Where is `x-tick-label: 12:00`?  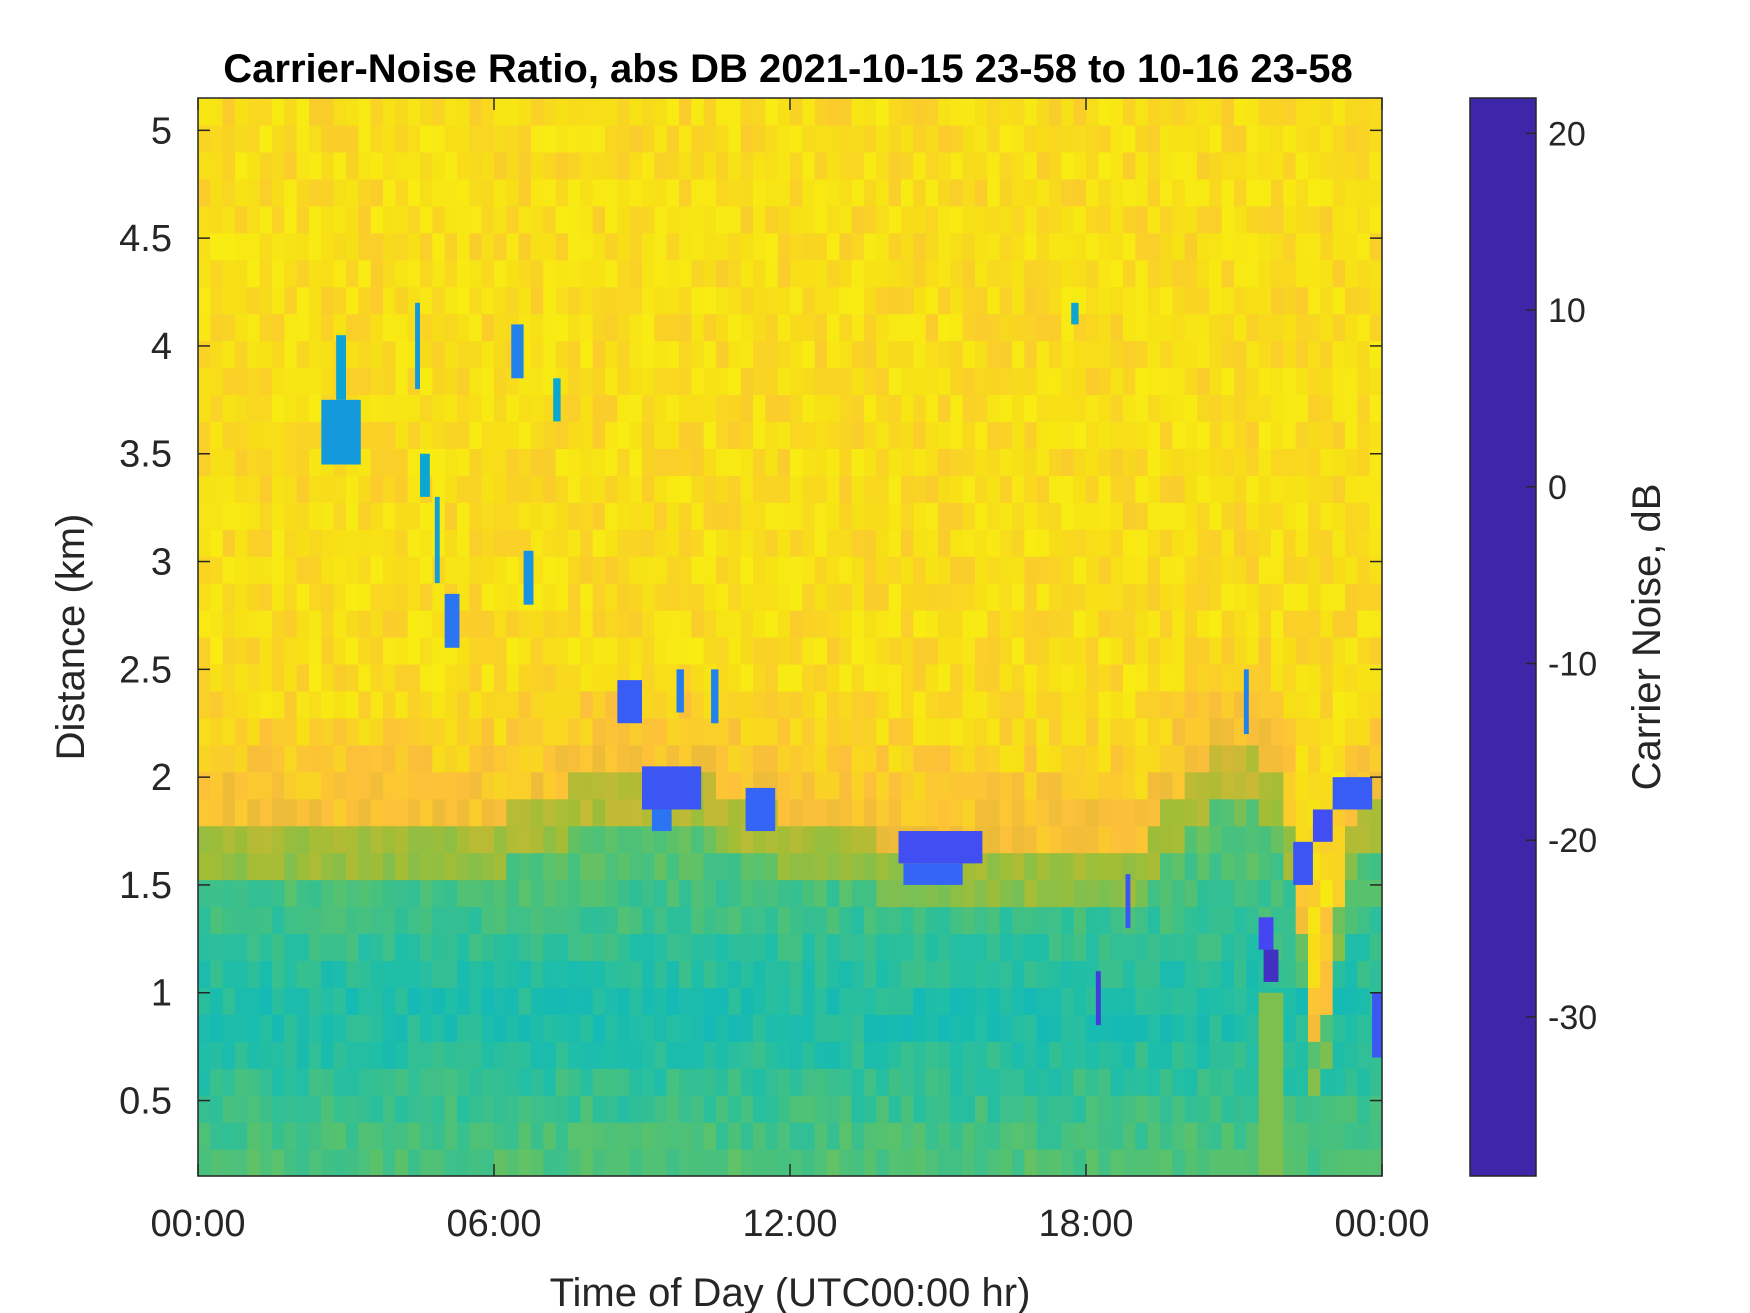
x-tick-label: 12:00 is located at coordinates (789, 1224).